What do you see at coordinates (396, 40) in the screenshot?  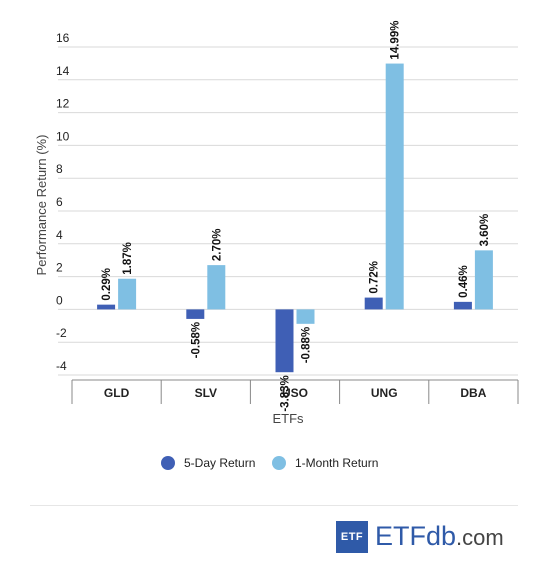 I see `data-label: 14.99%` at bounding box center [396, 40].